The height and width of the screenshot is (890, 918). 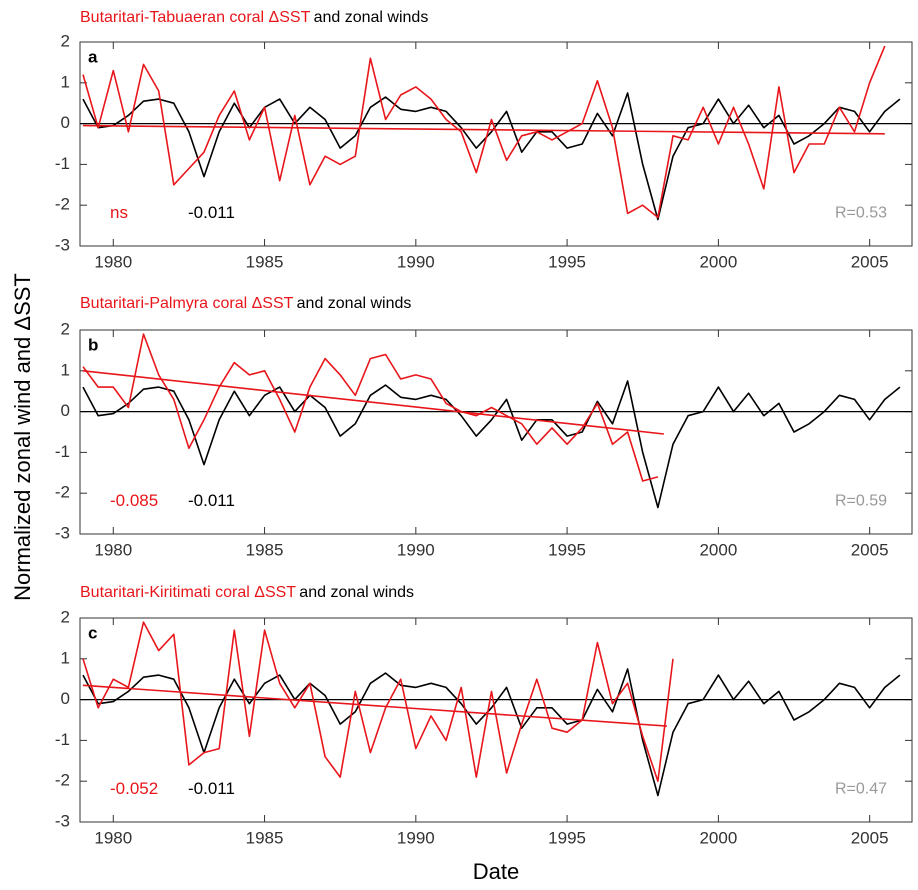 What do you see at coordinates (134, 788) in the screenshot?
I see `red-slope-note: -0.052` at bounding box center [134, 788].